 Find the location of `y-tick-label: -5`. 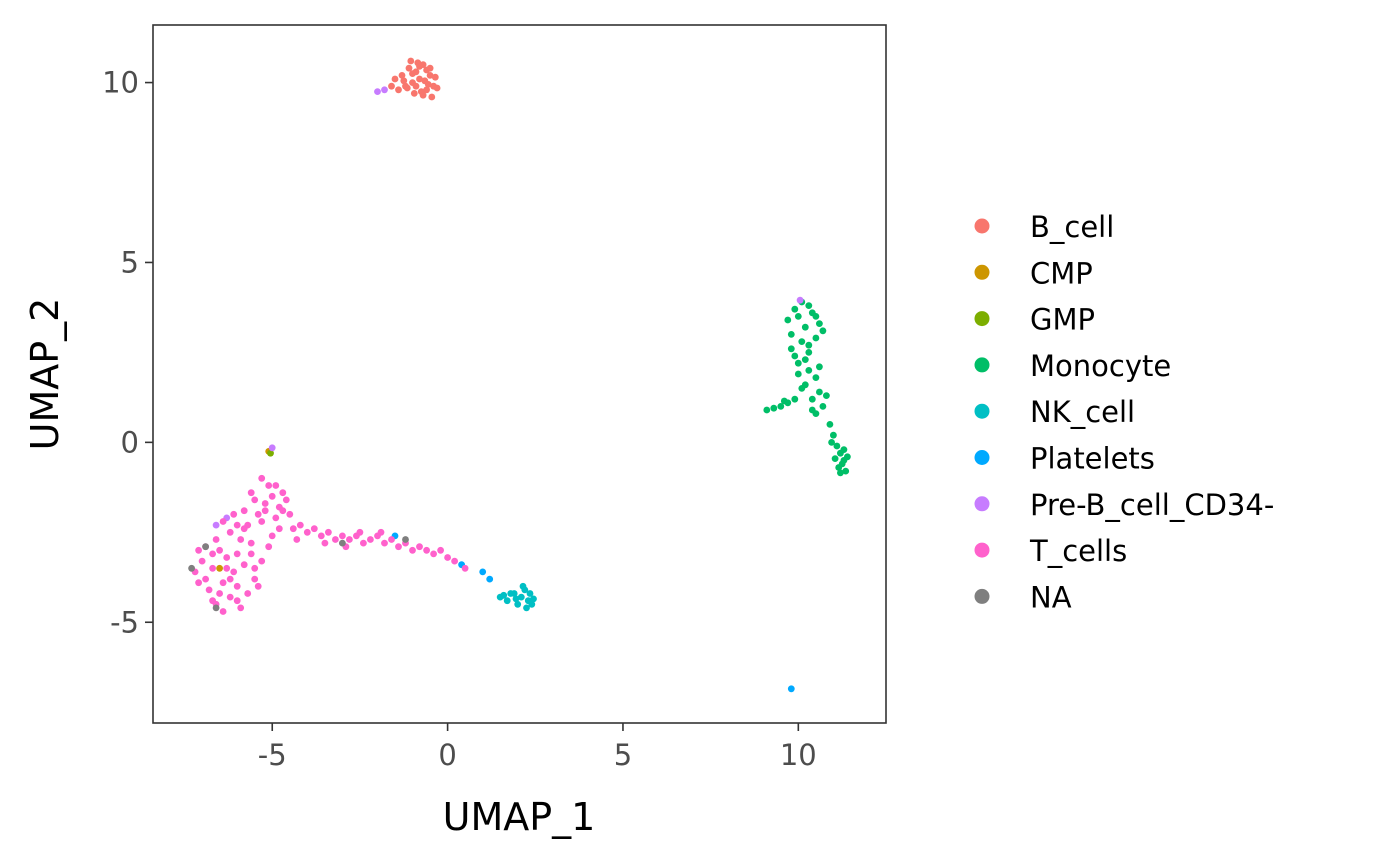

y-tick-label: -5 is located at coordinates (124, 622).